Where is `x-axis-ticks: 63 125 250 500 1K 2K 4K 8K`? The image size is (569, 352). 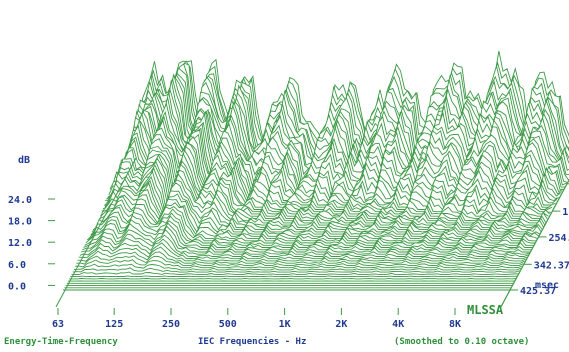
x-axis-ticks: 63 125 250 500 1K 2K 4K 8K is located at coordinates (256, 319).